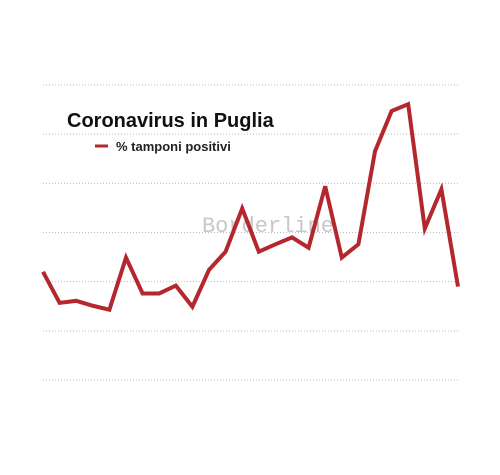 The image size is (500, 475). What do you see at coordinates (171, 121) in the screenshot?
I see `chart-title: Coronavirus in Puglia` at bounding box center [171, 121].